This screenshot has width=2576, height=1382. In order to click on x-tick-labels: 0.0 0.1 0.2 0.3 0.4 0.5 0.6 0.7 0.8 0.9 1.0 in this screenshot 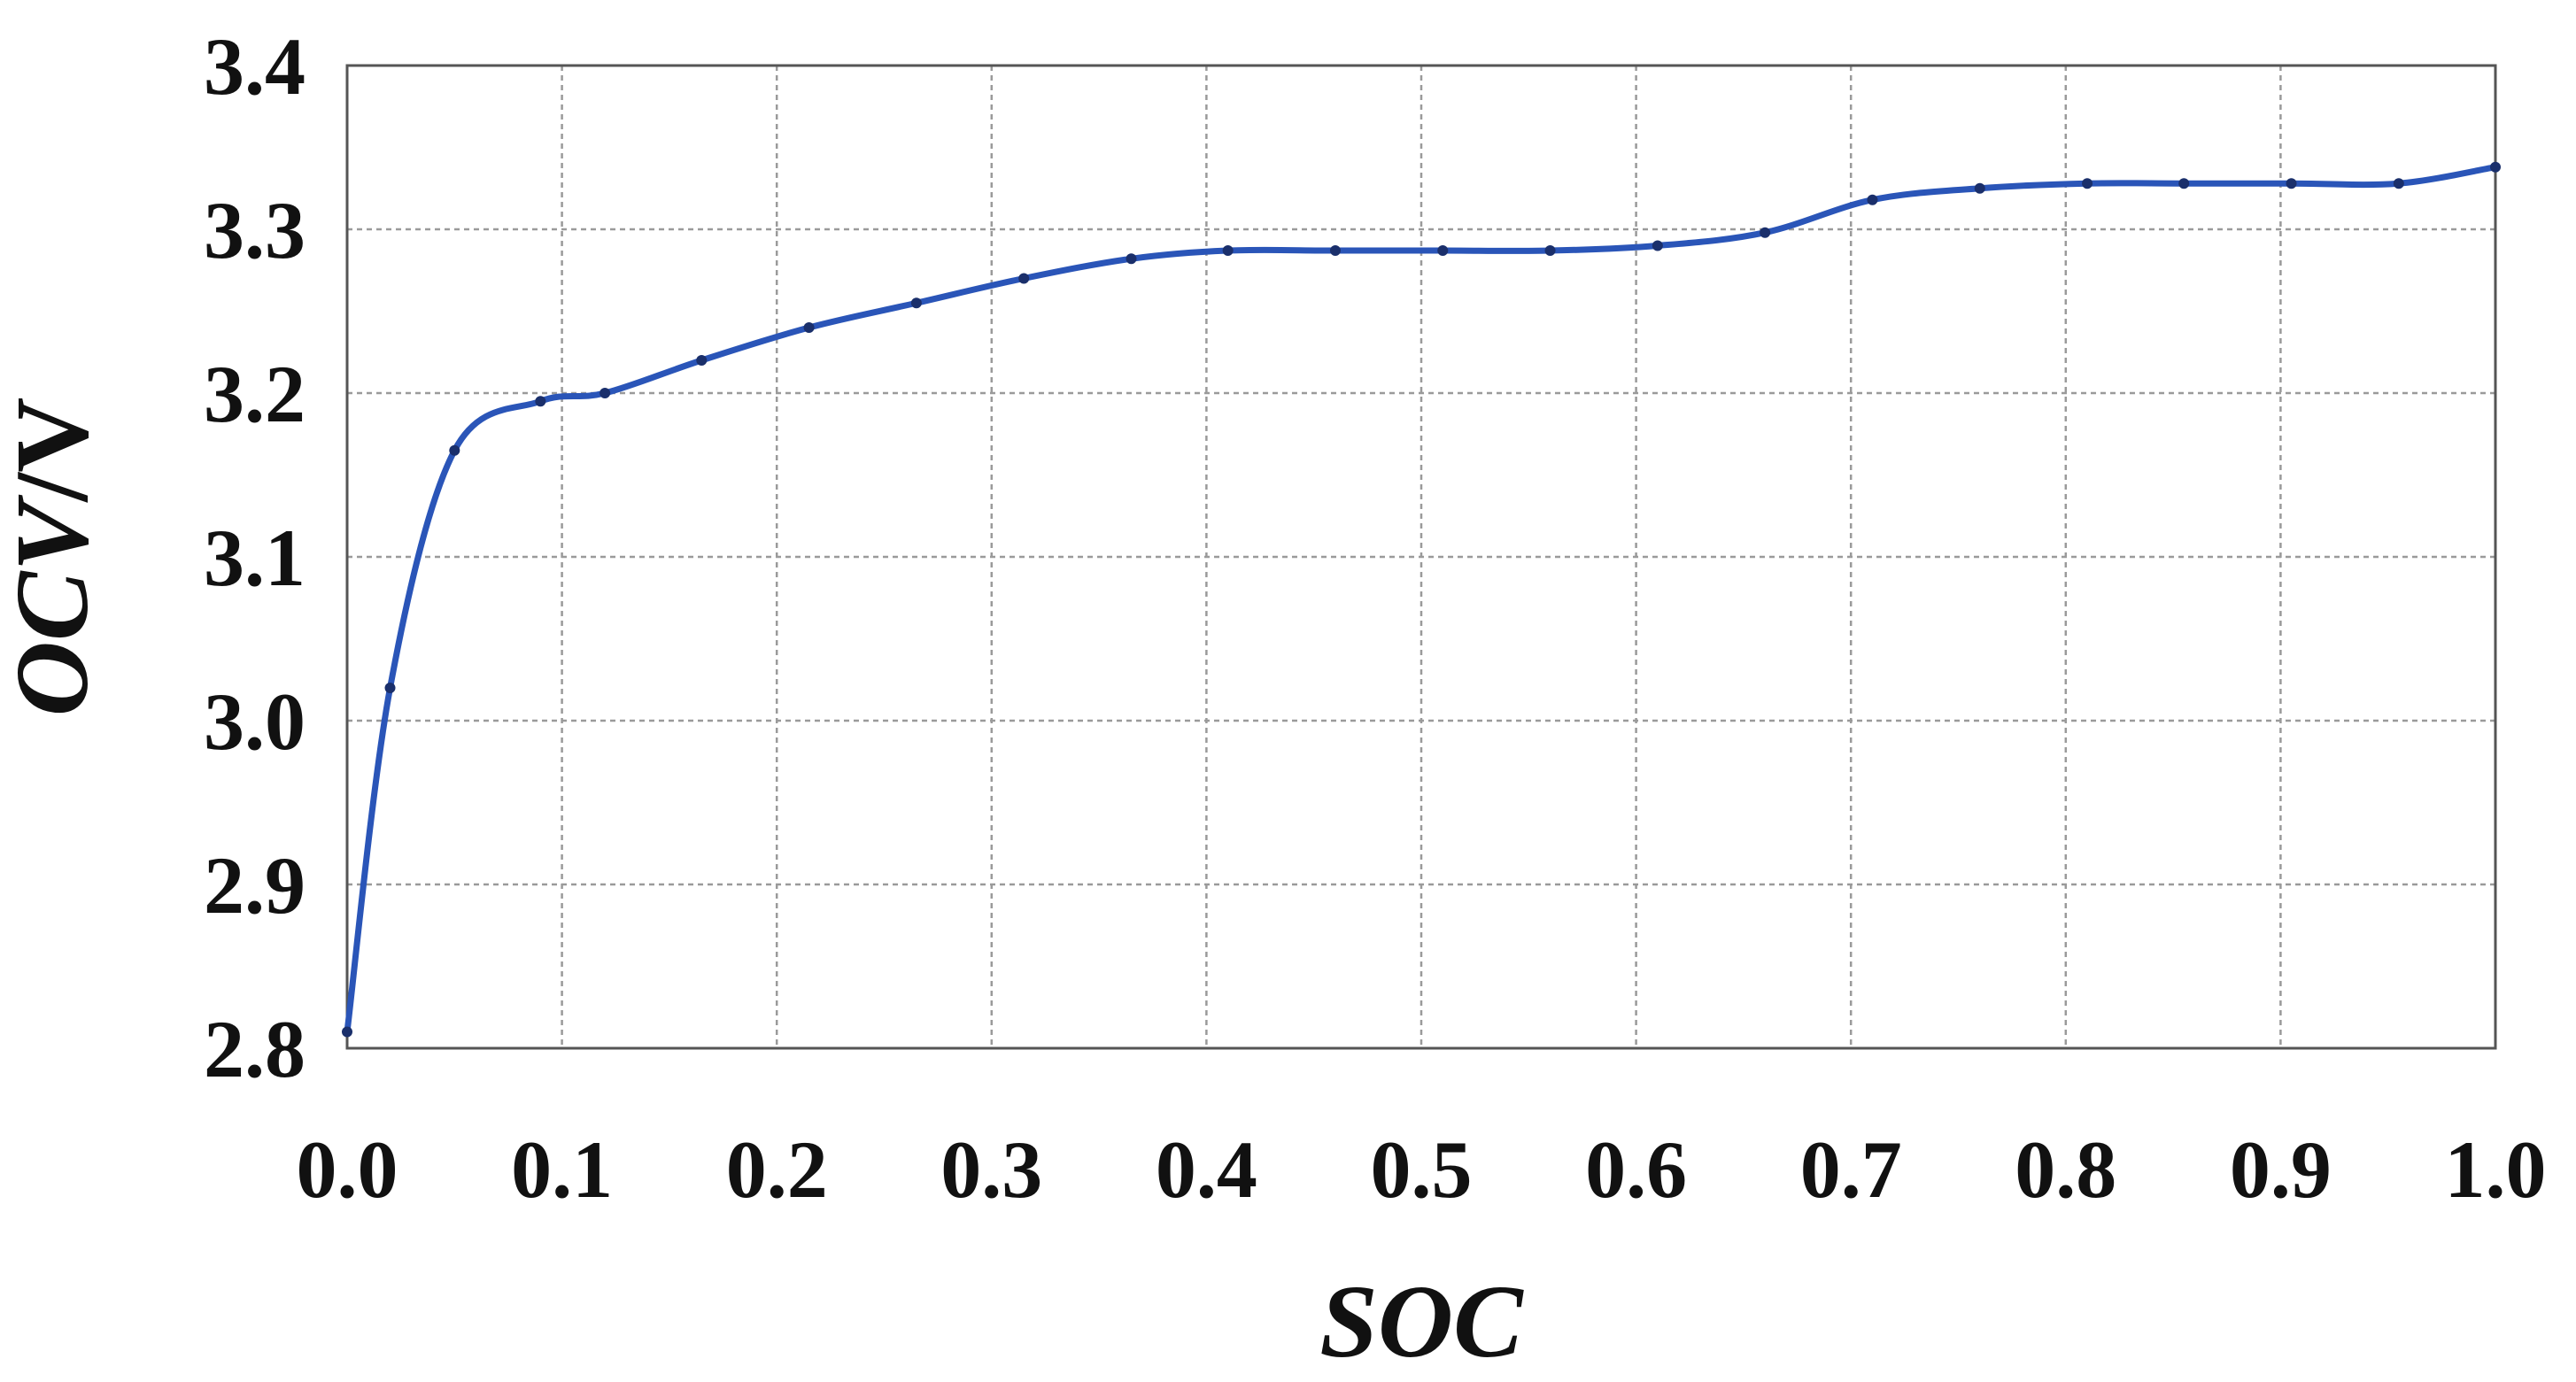, I will do `click(1422, 1169)`.